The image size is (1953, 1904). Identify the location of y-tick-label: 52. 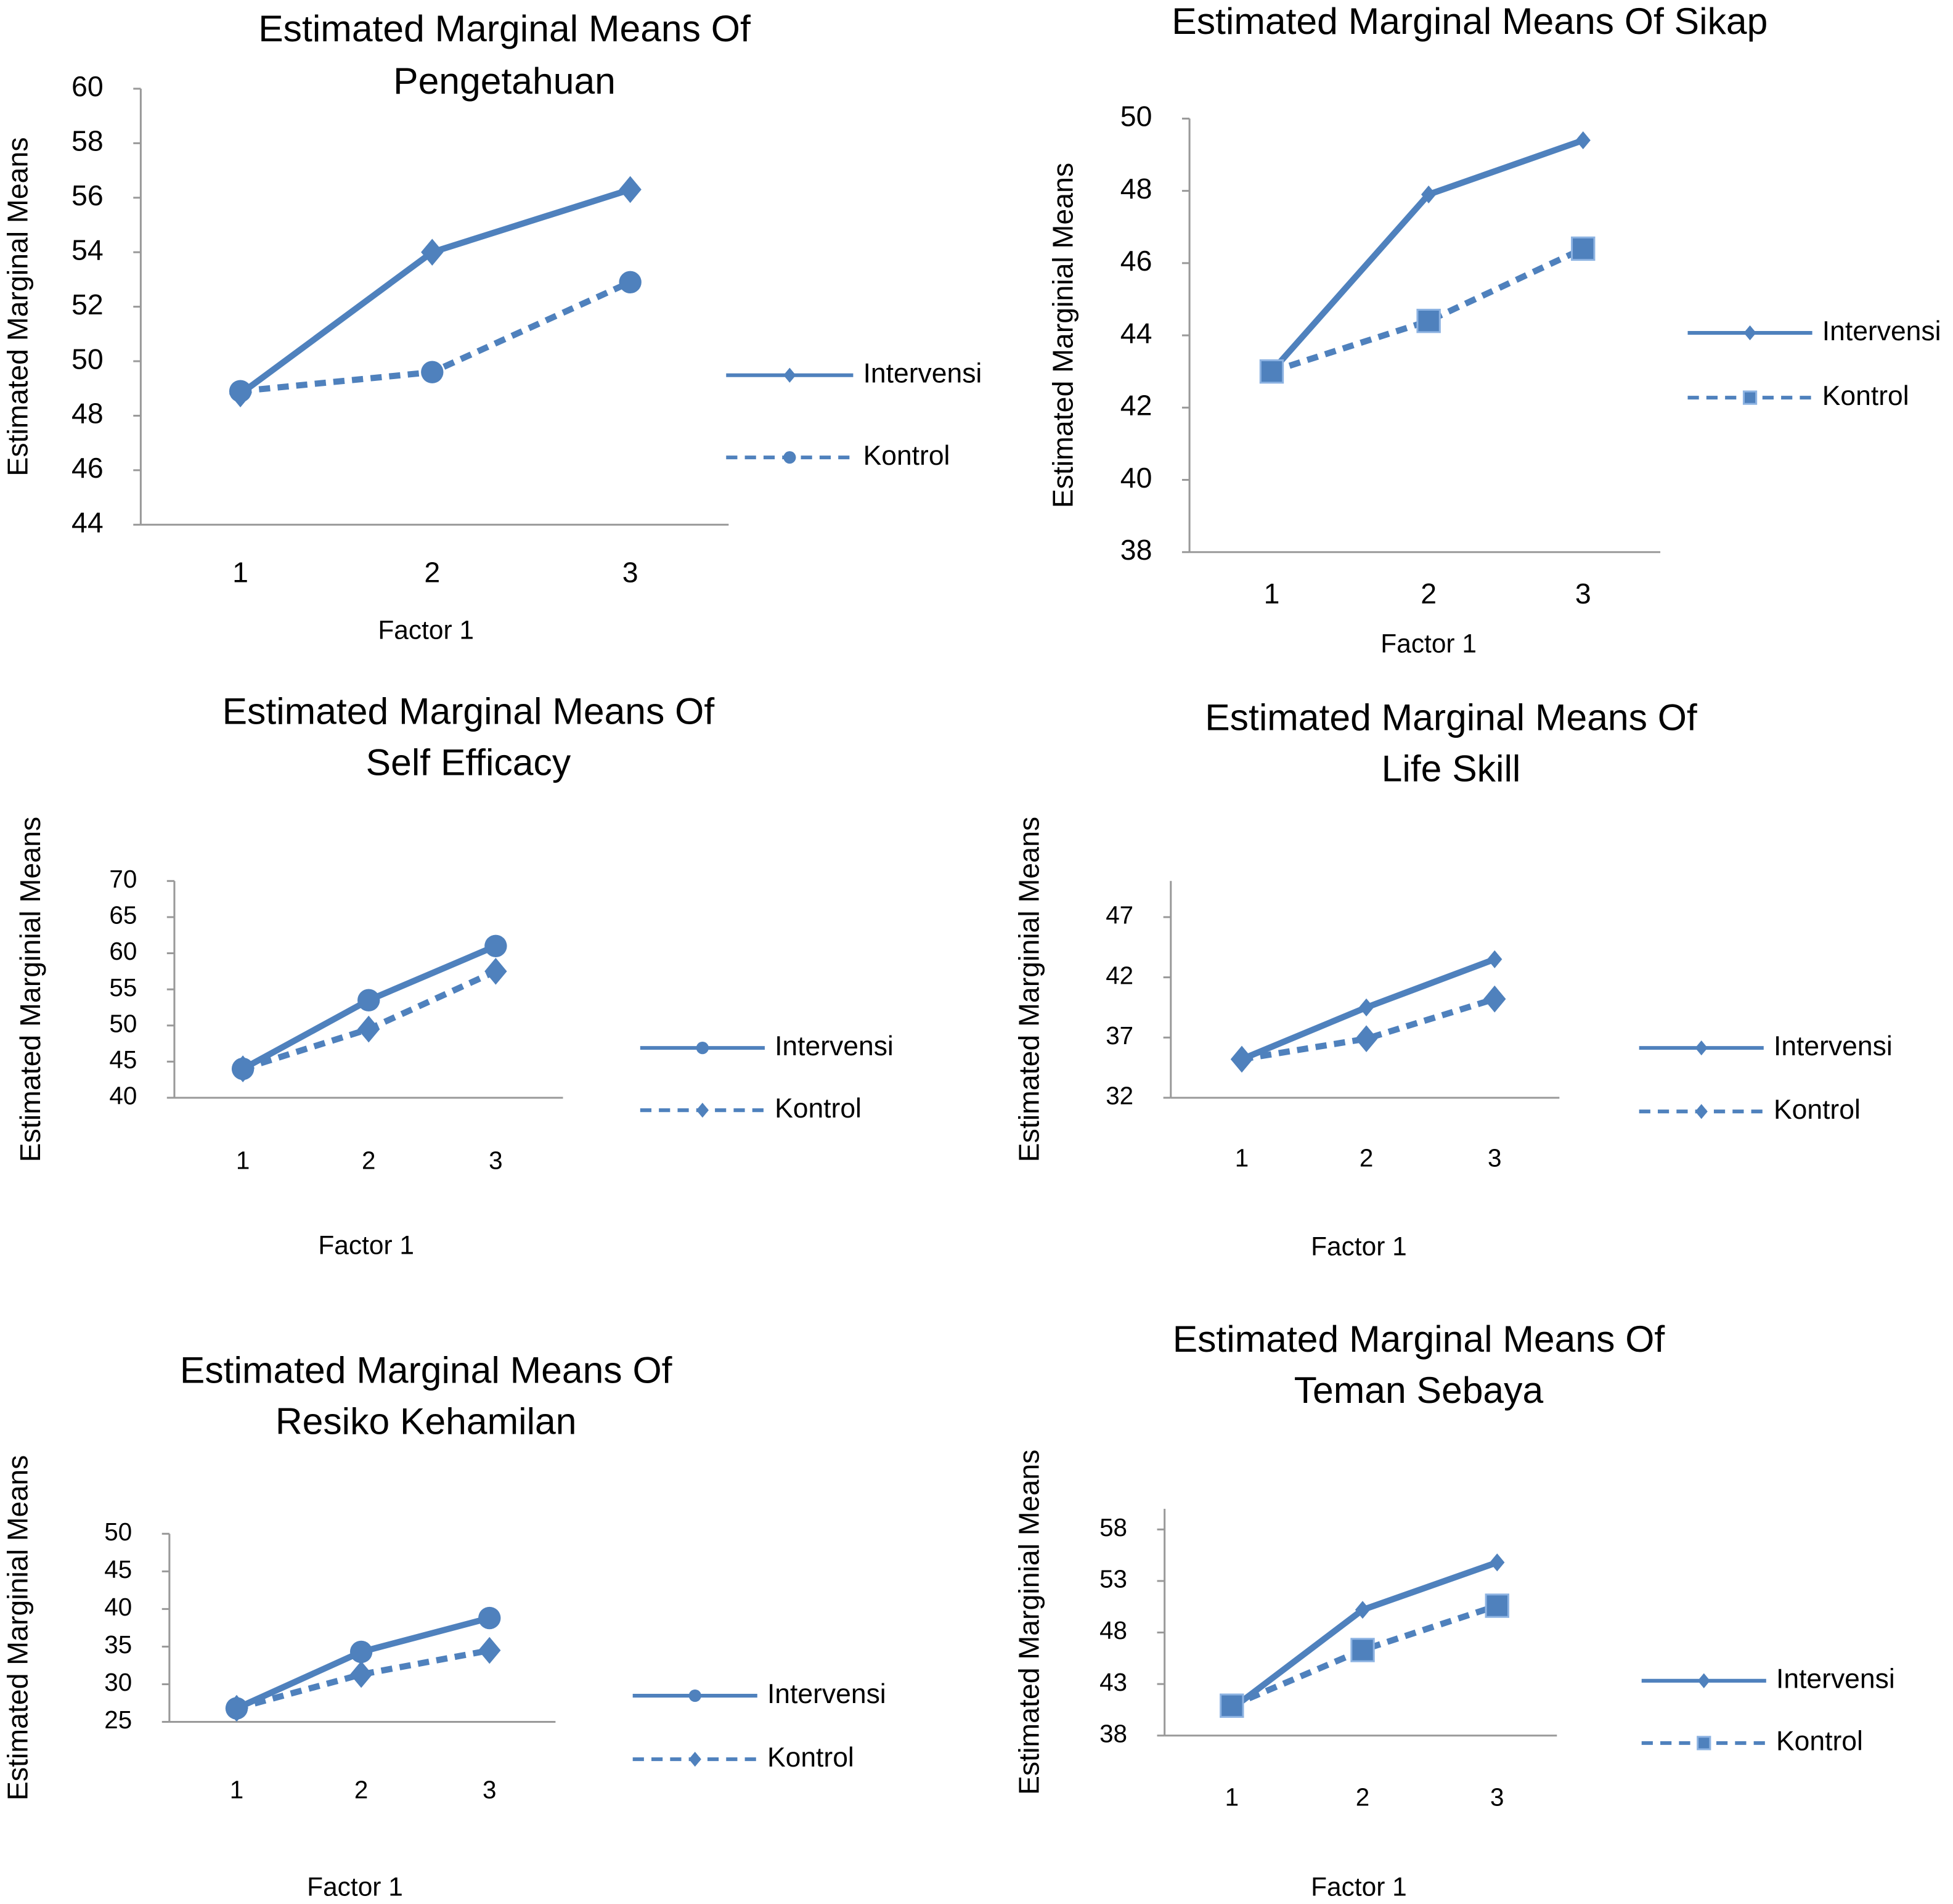
(87, 304).